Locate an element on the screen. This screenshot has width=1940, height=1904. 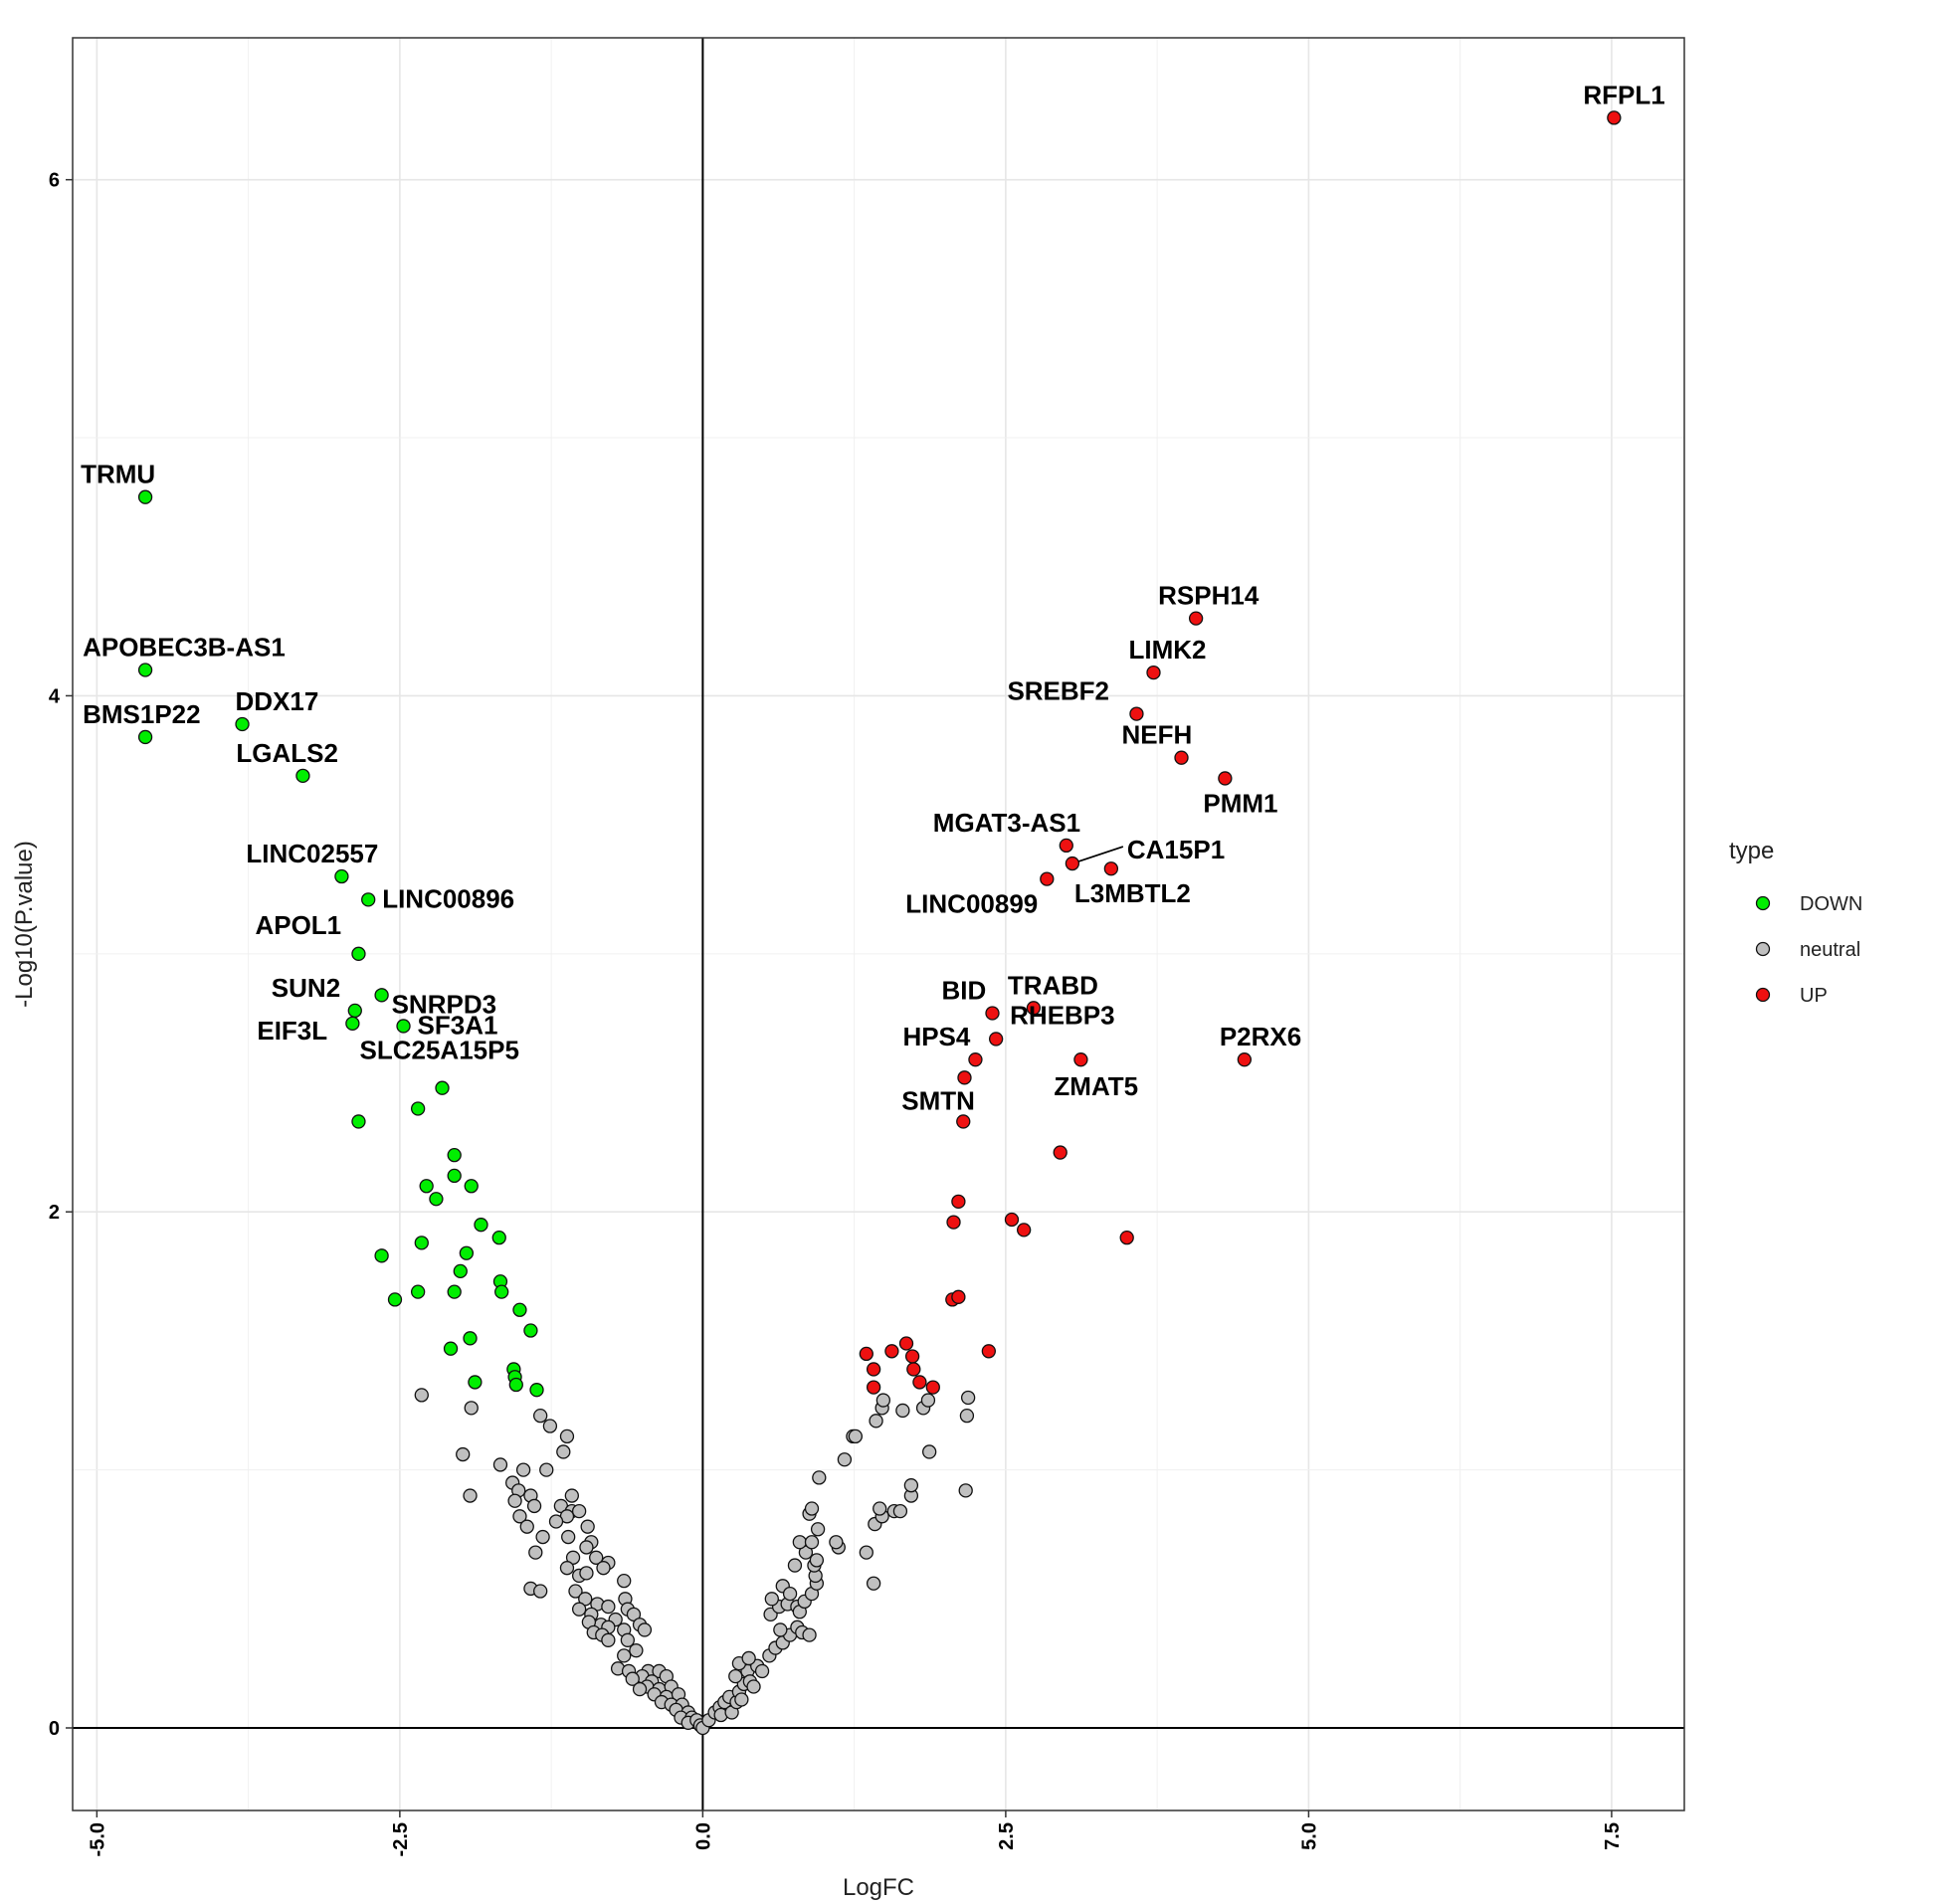
legend-title: type is located at coordinates (1751, 851).